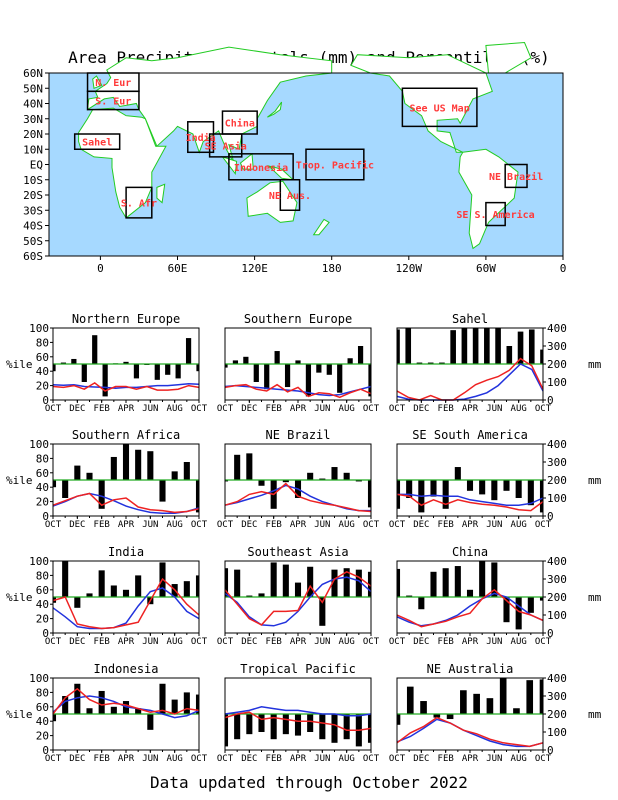  What do you see at coordinates (19, 597) in the screenshot?
I see `percentile-axis-label: %ile` at bounding box center [19, 597].